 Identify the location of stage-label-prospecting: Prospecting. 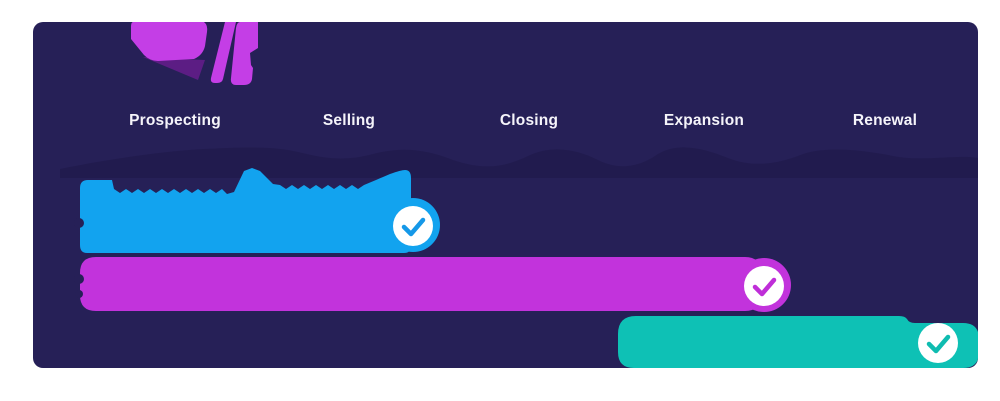
(175, 120).